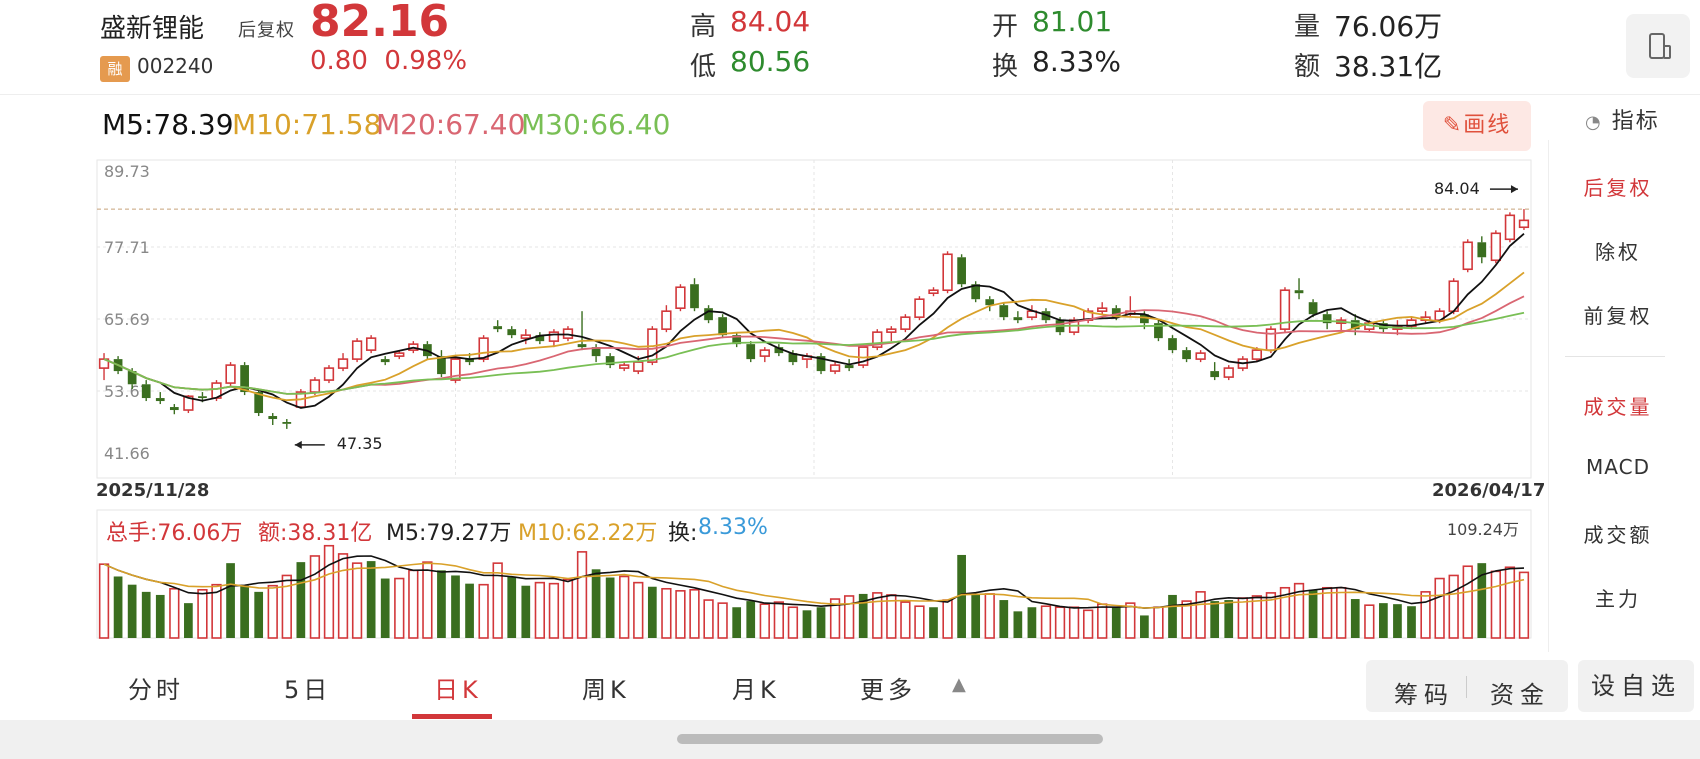  Describe the element at coordinates (152, 29) in the screenshot. I see `stock-name: 盛新锂能` at that location.